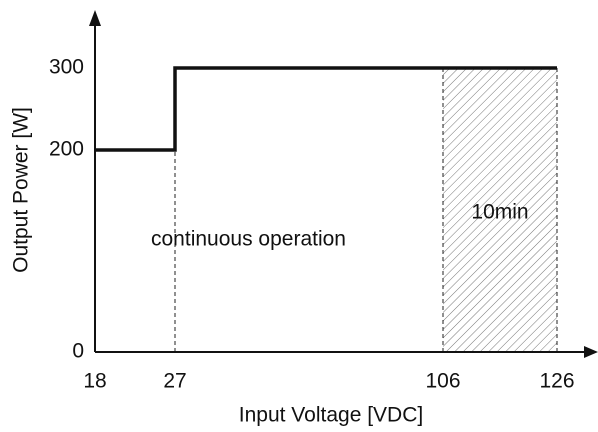 This screenshot has width=598, height=432. What do you see at coordinates (248, 239) in the screenshot?
I see `annotation: continuous operation` at bounding box center [248, 239].